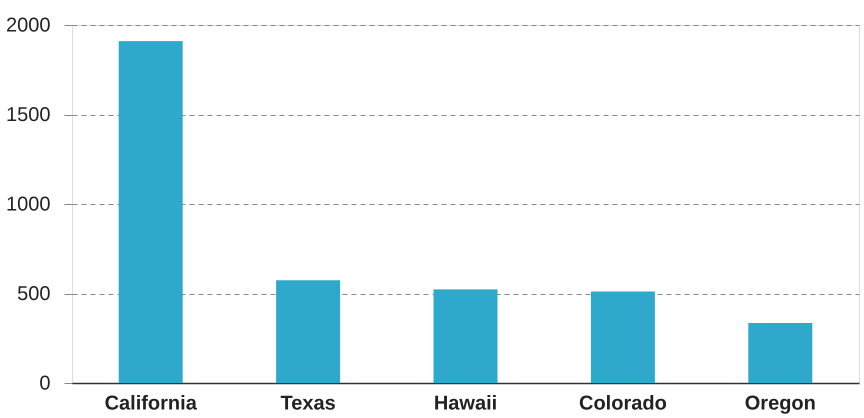 Image resolution: width=864 pixels, height=418 pixels. I want to click on y-tick-label: 500, so click(33, 294).